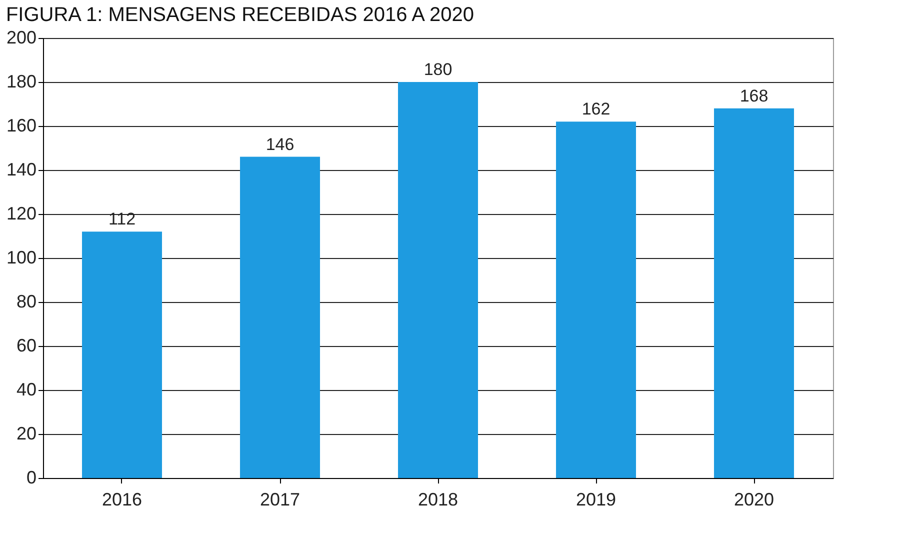 The width and height of the screenshot is (919, 555). Describe the element at coordinates (596, 500) in the screenshot. I see `x-tick-label: 2019` at that location.